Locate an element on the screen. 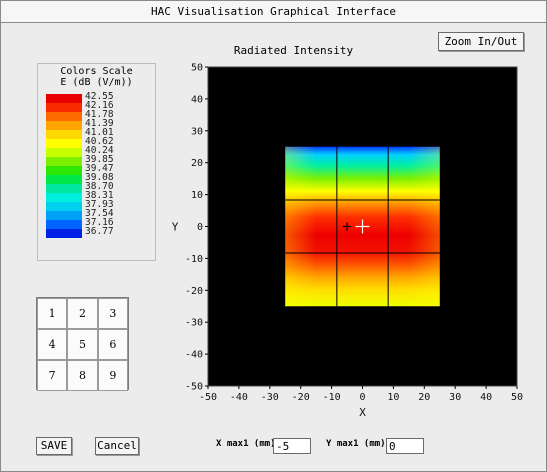 The height and width of the screenshot is (472, 547). color-scale-level: 40.62 is located at coordinates (99, 141).